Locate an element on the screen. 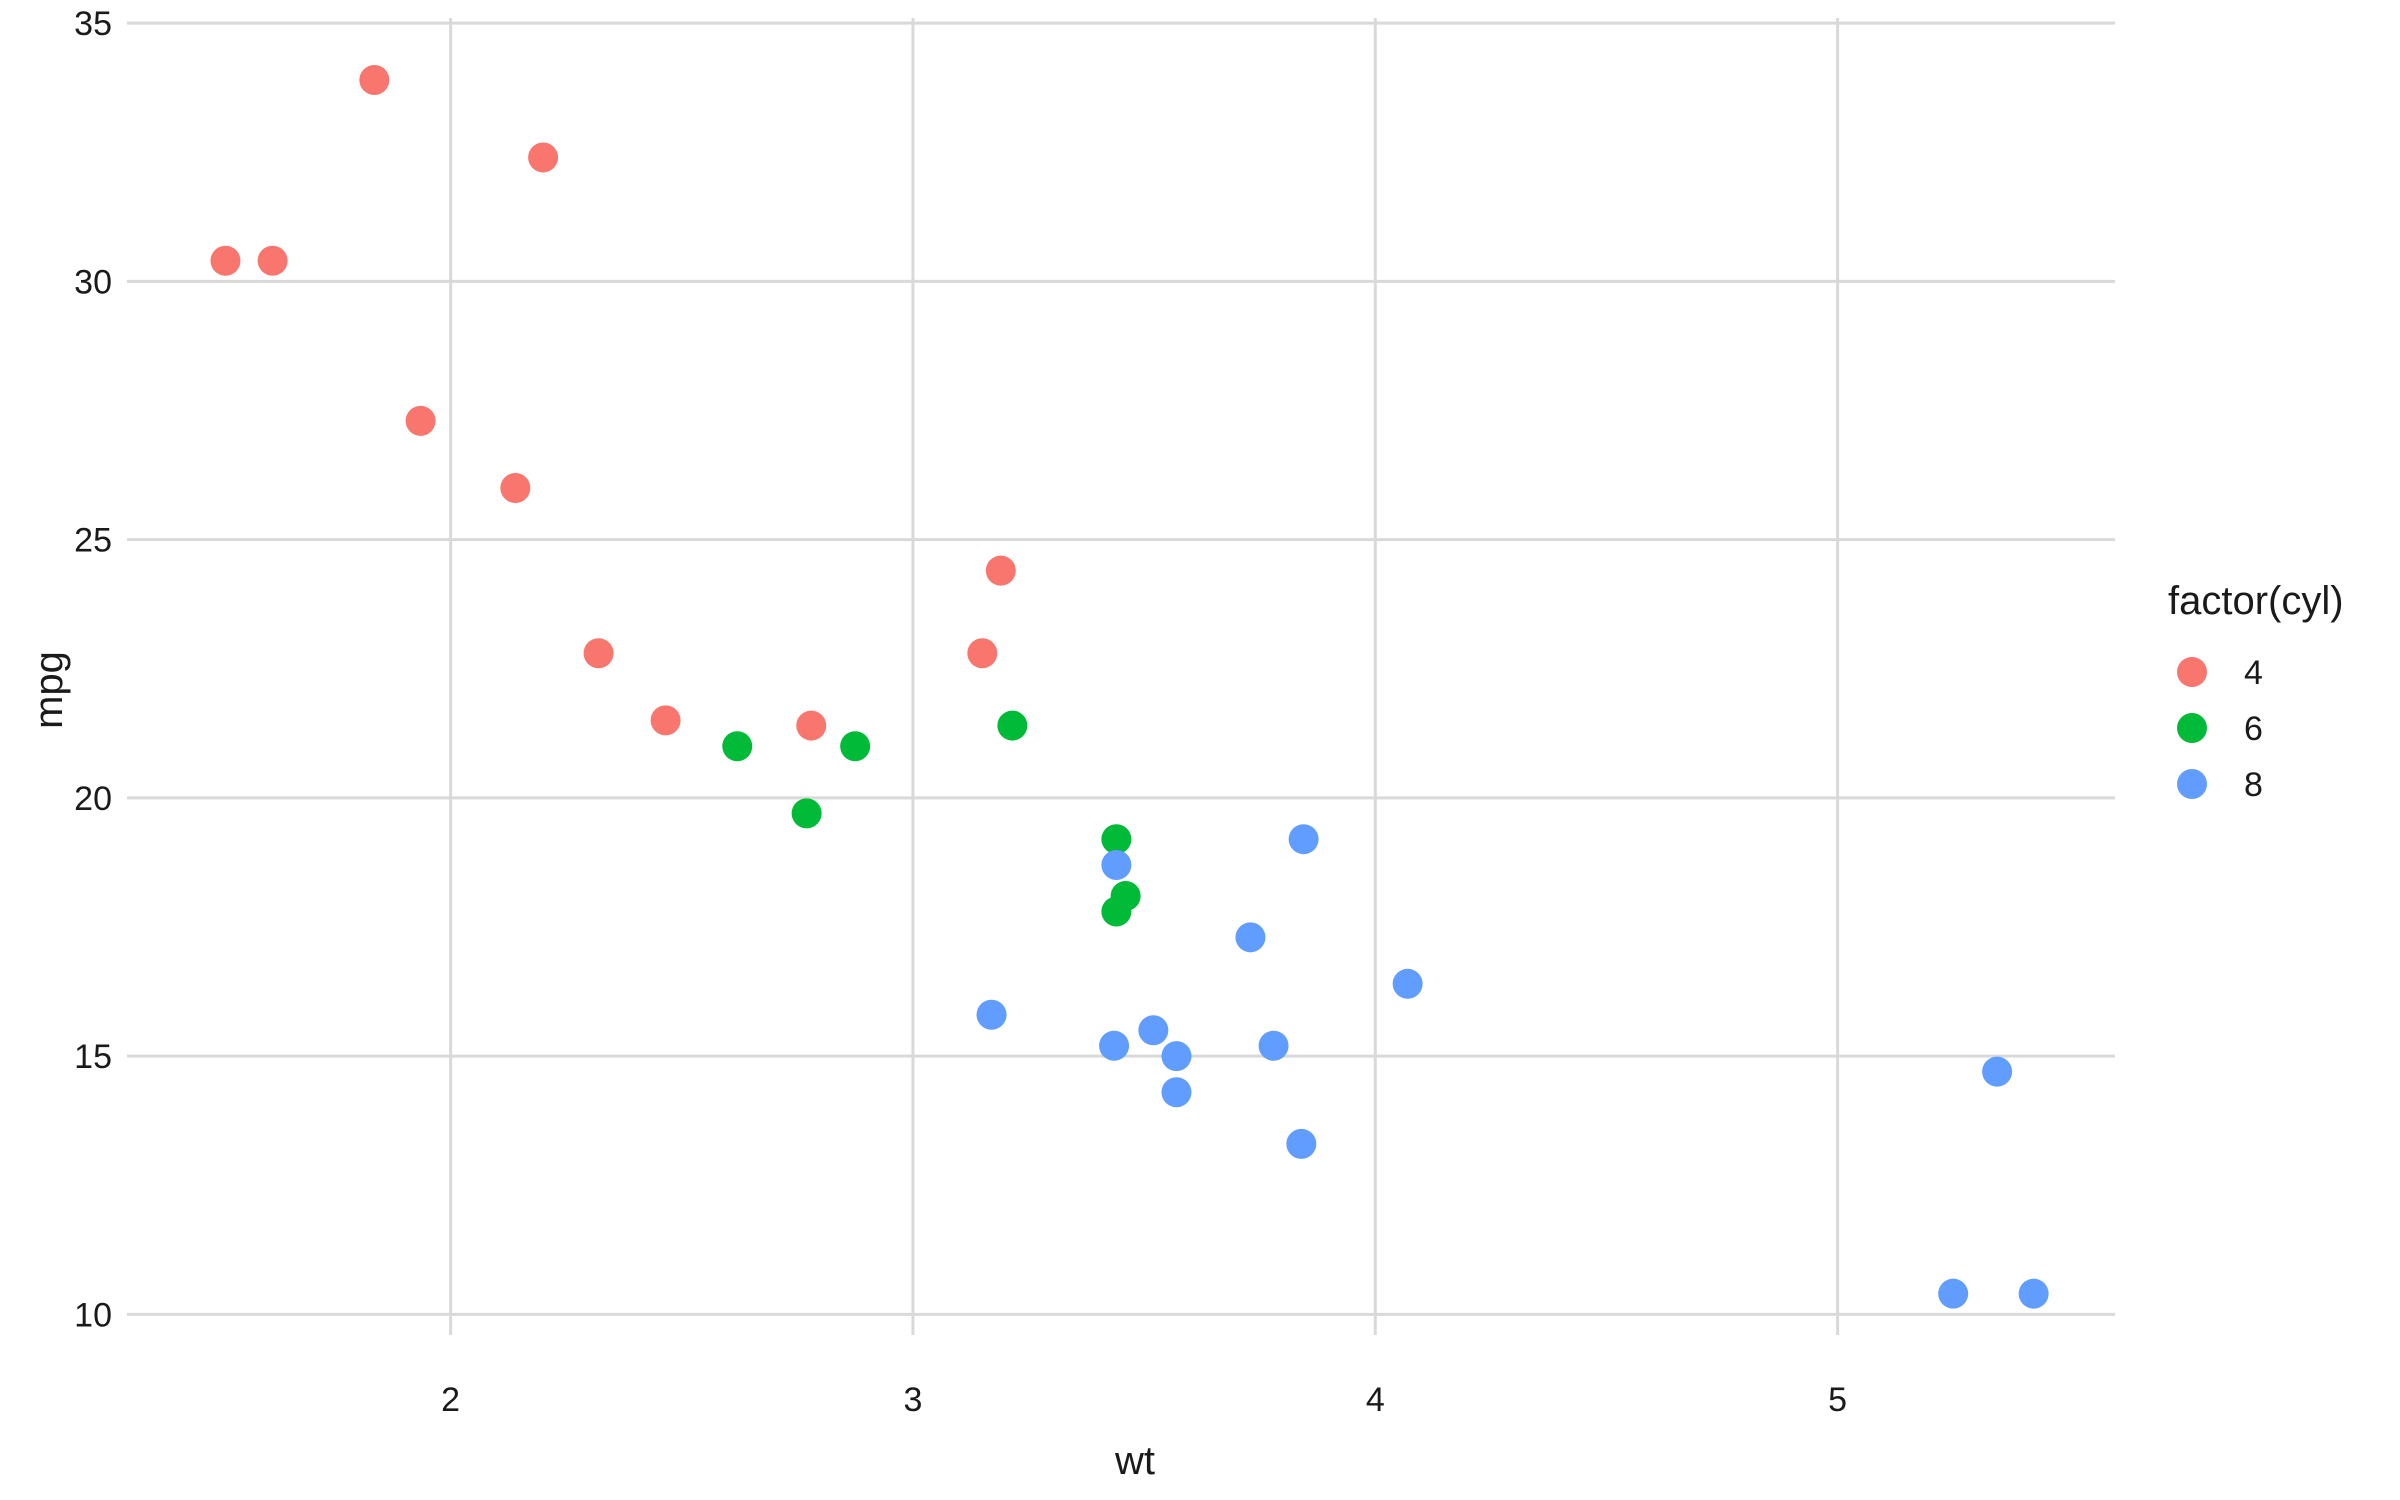 This screenshot has width=2400, height=1500. x-tick-label: 3 is located at coordinates (912, 1400).